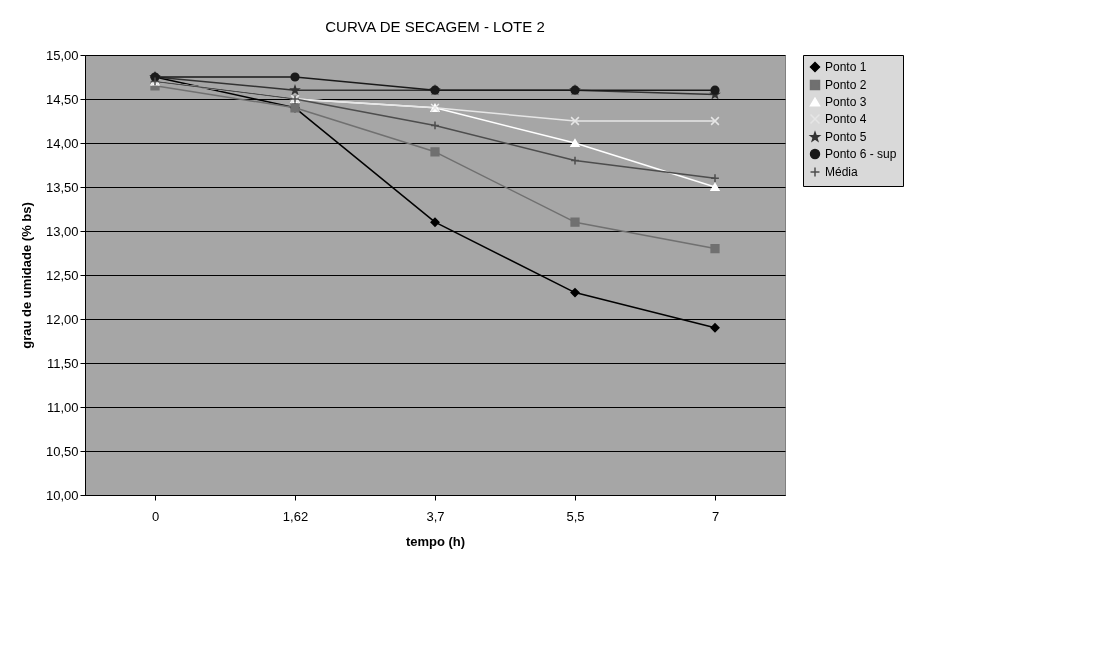  What do you see at coordinates (62, 231) in the screenshot?
I see `y-tick-label: 13,00` at bounding box center [62, 231].